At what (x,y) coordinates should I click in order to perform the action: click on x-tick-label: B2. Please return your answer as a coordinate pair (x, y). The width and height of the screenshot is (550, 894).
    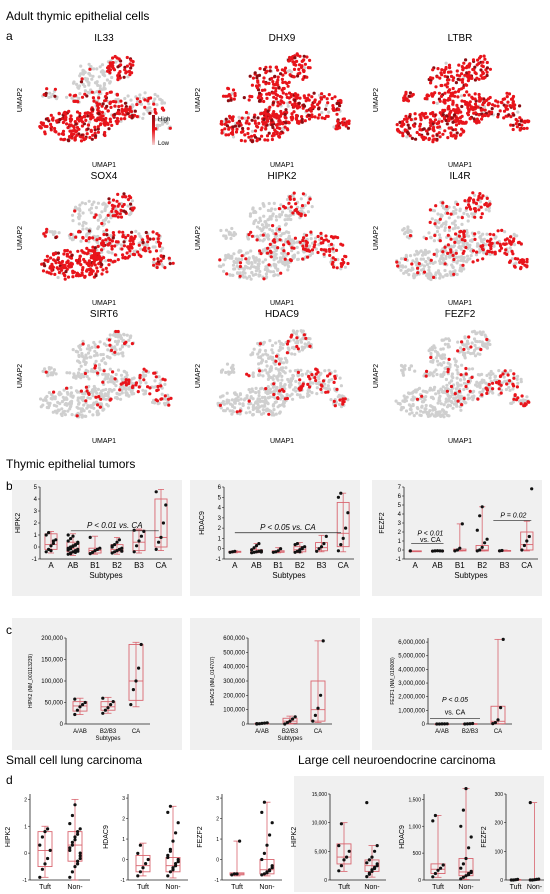
    Looking at the image, I should click on (482, 565).